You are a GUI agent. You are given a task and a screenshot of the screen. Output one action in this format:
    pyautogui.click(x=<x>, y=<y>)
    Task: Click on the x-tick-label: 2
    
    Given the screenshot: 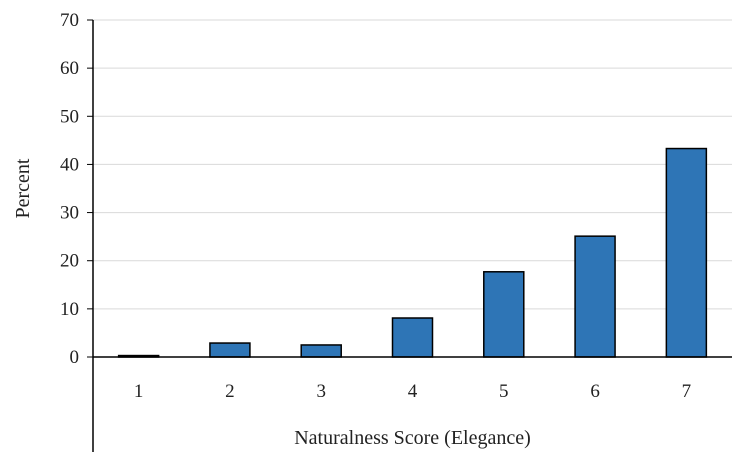 What is the action you would take?
    pyautogui.click(x=230, y=391)
    